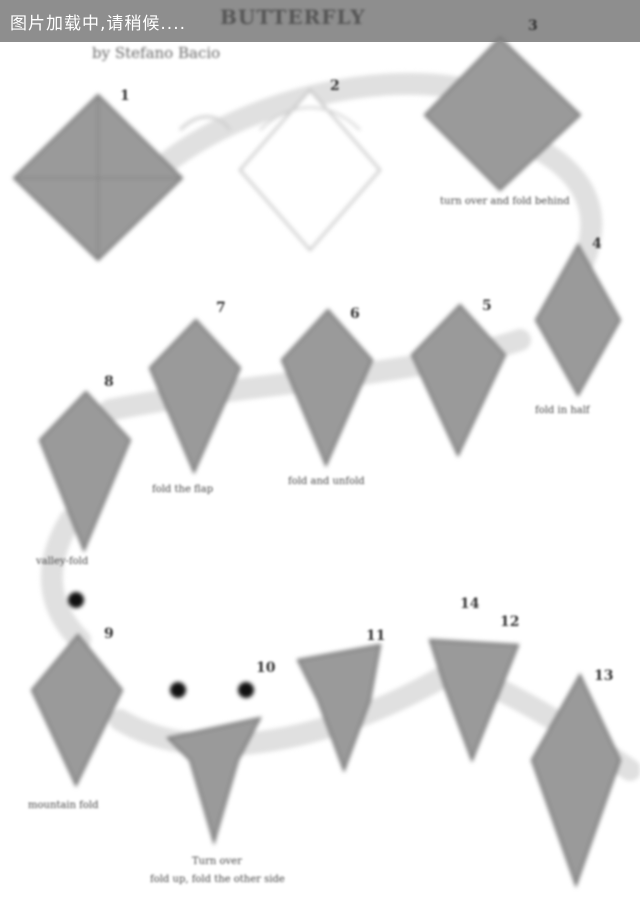 The width and height of the screenshot is (640, 907). Describe the element at coordinates (562, 410) in the screenshot. I see `step-caption: fold in half` at that location.